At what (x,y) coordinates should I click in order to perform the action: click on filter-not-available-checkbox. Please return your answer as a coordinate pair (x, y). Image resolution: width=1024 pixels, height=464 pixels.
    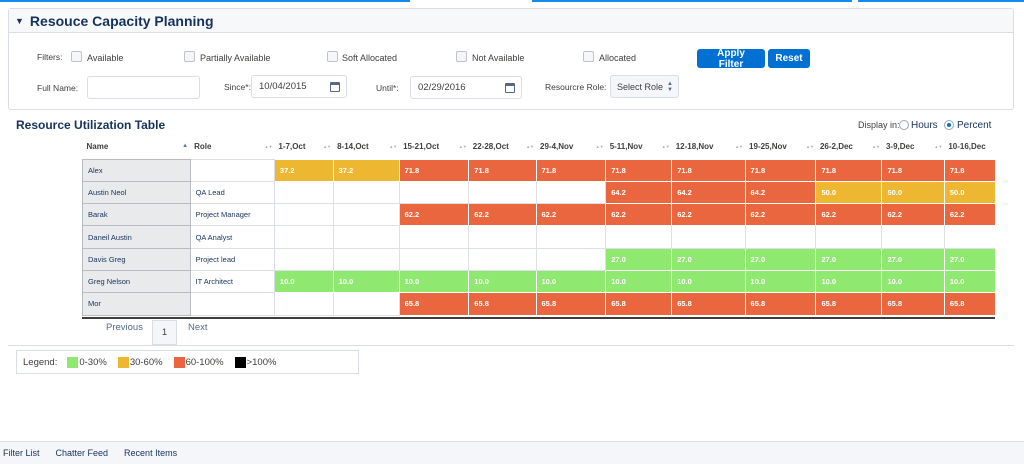
    Looking at the image, I should click on (461, 56).